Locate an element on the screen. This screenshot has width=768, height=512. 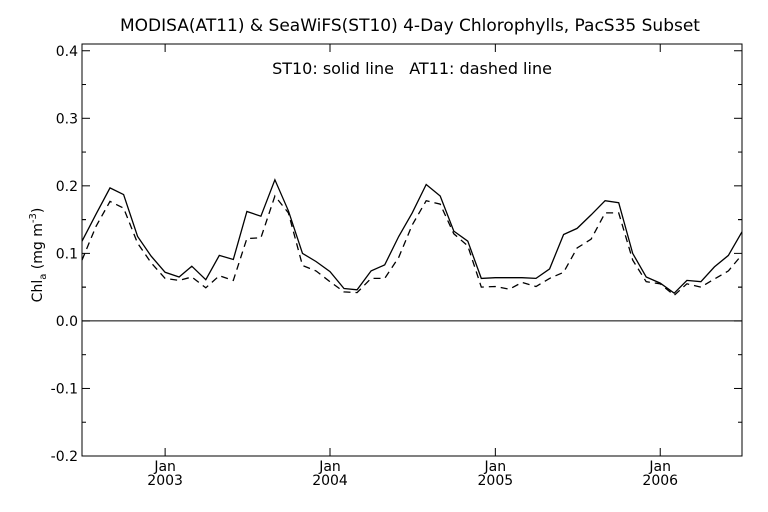
x-tick-label-year: 2005 is located at coordinates (496, 481).